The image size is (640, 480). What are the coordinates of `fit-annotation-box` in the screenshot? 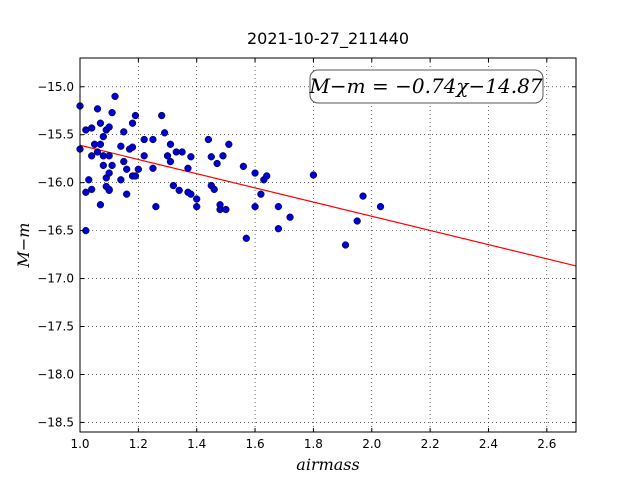 It's located at (426, 86).